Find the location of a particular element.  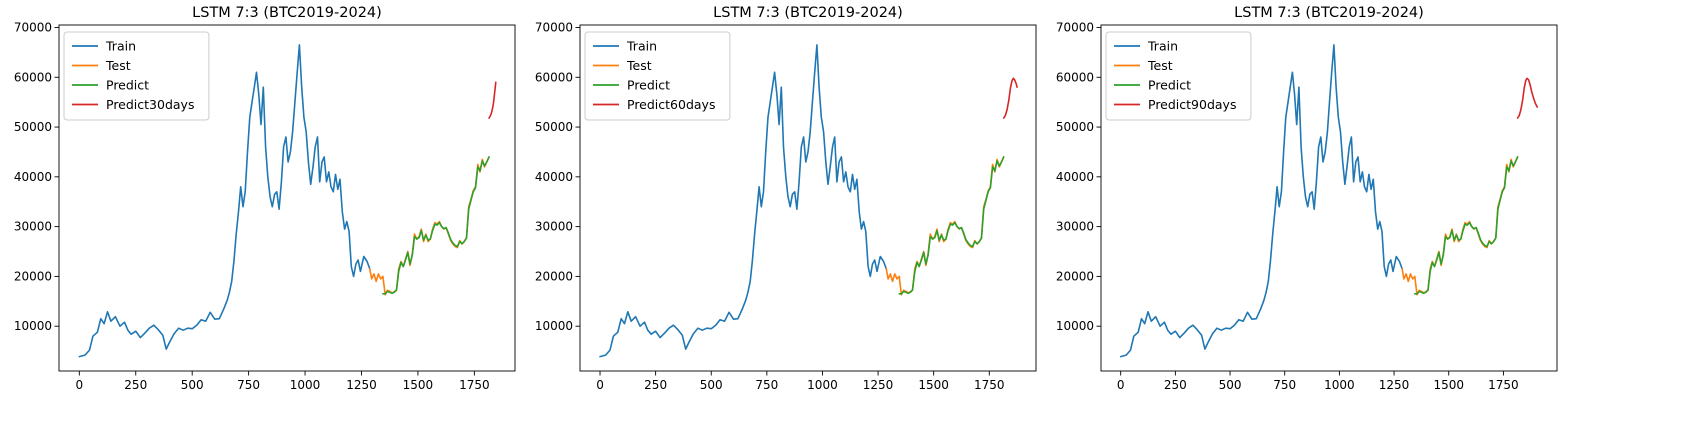

legend: Train Test Predict Predict60days is located at coordinates (657, 76).